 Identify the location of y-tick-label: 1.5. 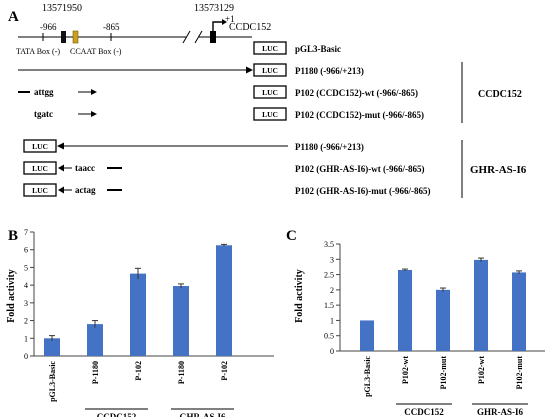
(329, 305).